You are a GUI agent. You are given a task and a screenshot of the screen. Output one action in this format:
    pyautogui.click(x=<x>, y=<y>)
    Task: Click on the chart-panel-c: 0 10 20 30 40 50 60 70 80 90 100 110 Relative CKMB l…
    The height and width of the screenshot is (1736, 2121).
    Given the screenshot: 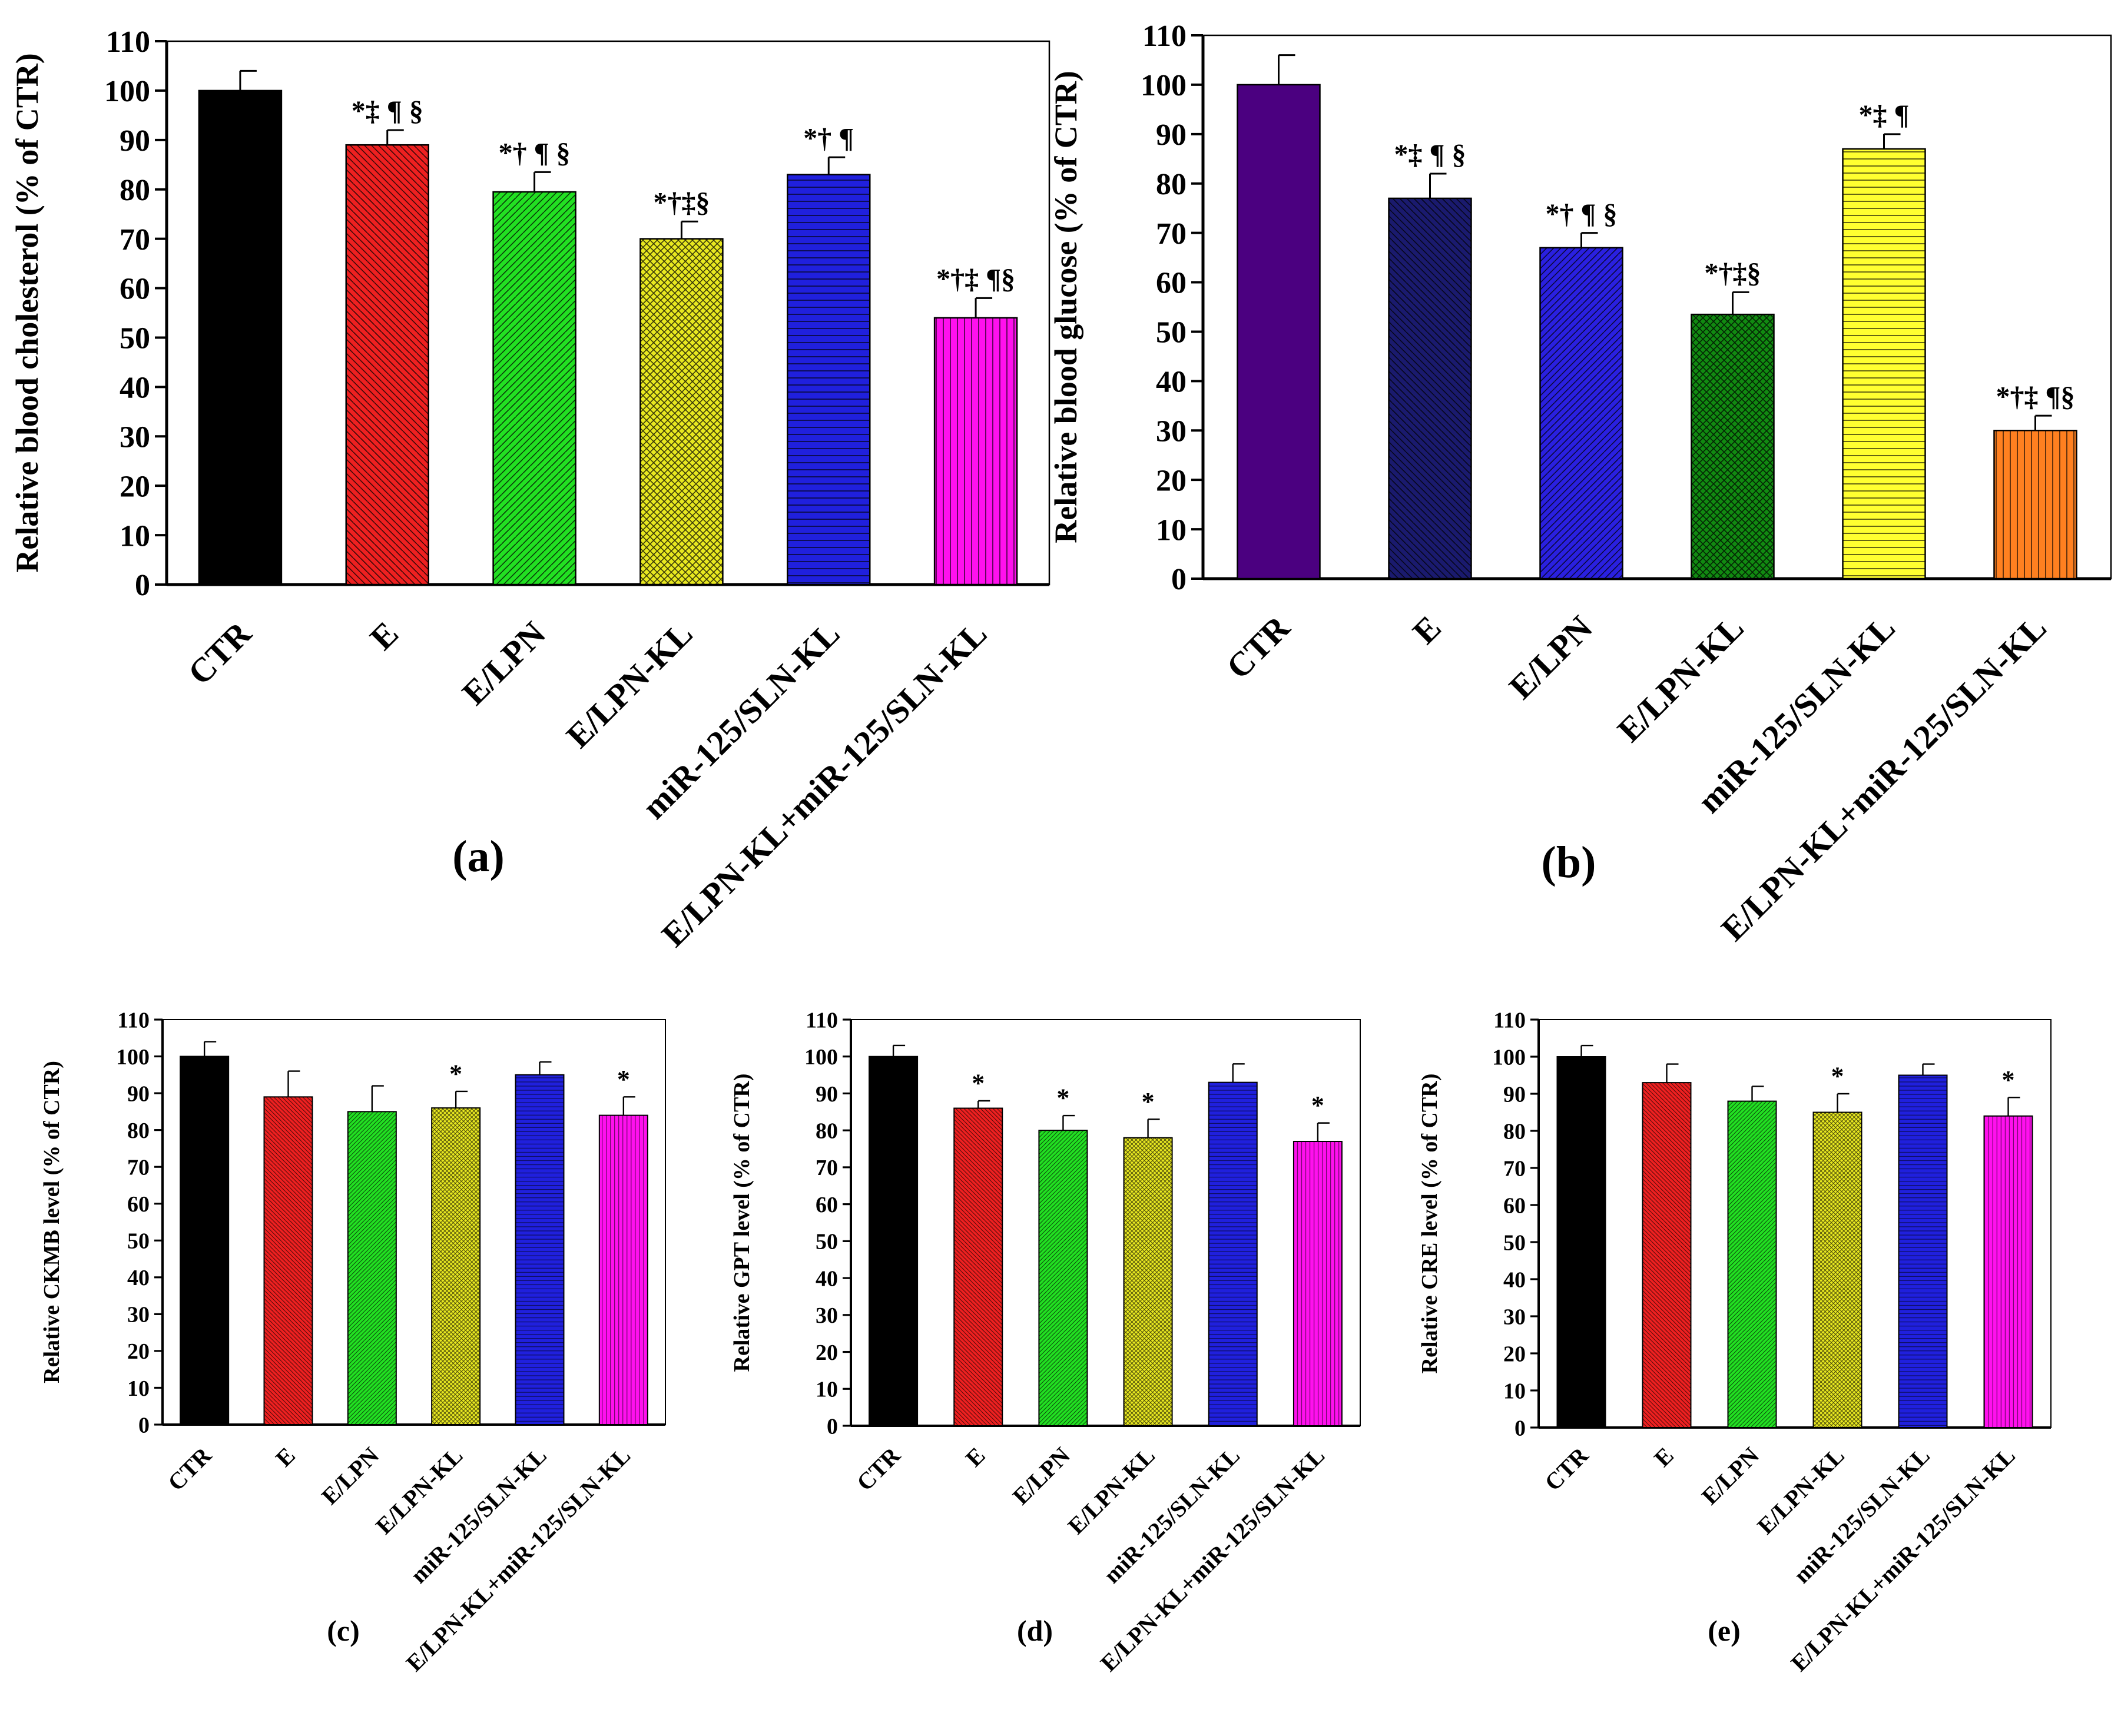 What is the action you would take?
    pyautogui.click(x=353, y=1342)
    